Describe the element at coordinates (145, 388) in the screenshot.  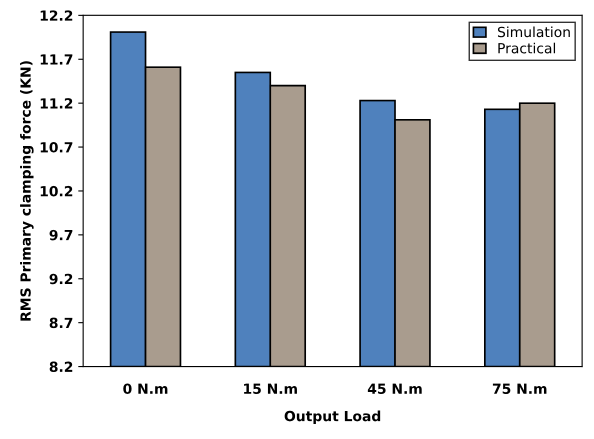
I see `x-tick-label: 0 N.m` at that location.